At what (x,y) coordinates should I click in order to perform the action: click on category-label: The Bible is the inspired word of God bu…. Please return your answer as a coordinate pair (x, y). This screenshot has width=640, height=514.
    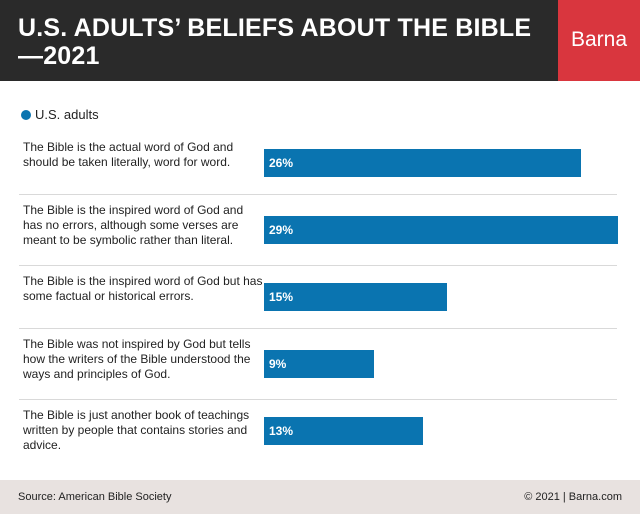
    Looking at the image, I should click on (143, 288).